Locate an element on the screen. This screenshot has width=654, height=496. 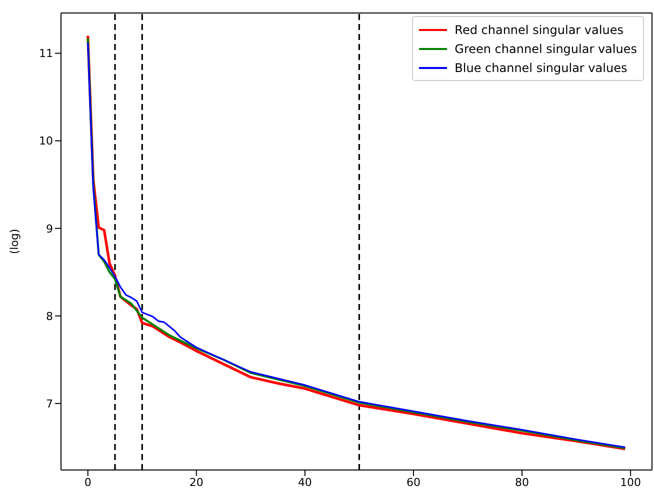
x-tick-label: 40 is located at coordinates (305, 482).